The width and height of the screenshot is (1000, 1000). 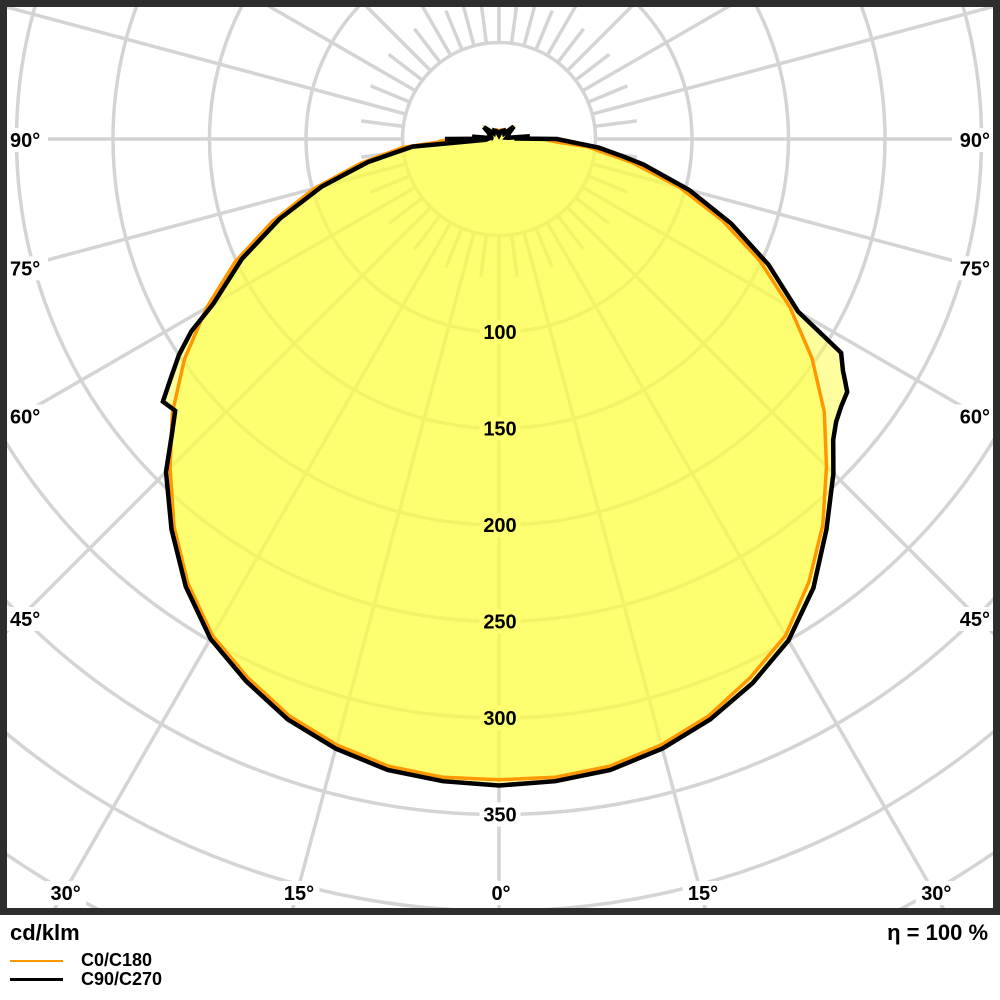 I want to click on legend-row-c0-c180: C0/C180, so click(x=86, y=960).